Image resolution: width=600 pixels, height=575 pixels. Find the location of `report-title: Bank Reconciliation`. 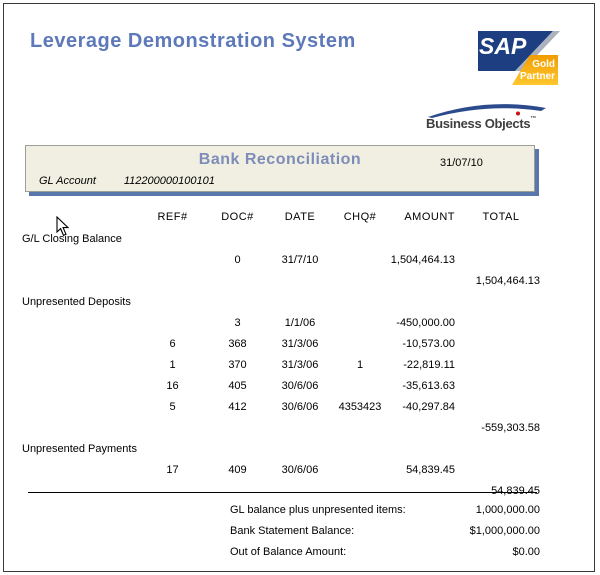

report-title: Bank Reconciliation is located at coordinates (280, 159).